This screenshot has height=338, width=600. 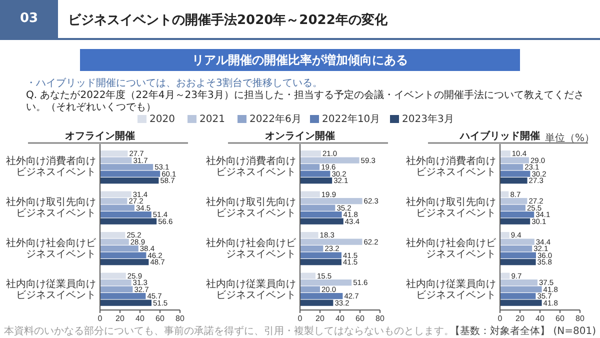 What do you see at coordinates (305, 102) in the screenshot?
I see `text: Q. あなたが2022年度（22年4月～23年3月）に担当した・担当する予定の会議・イベントの開催手法について教えてください。（それぞれいくつでも）` at bounding box center [305, 102].